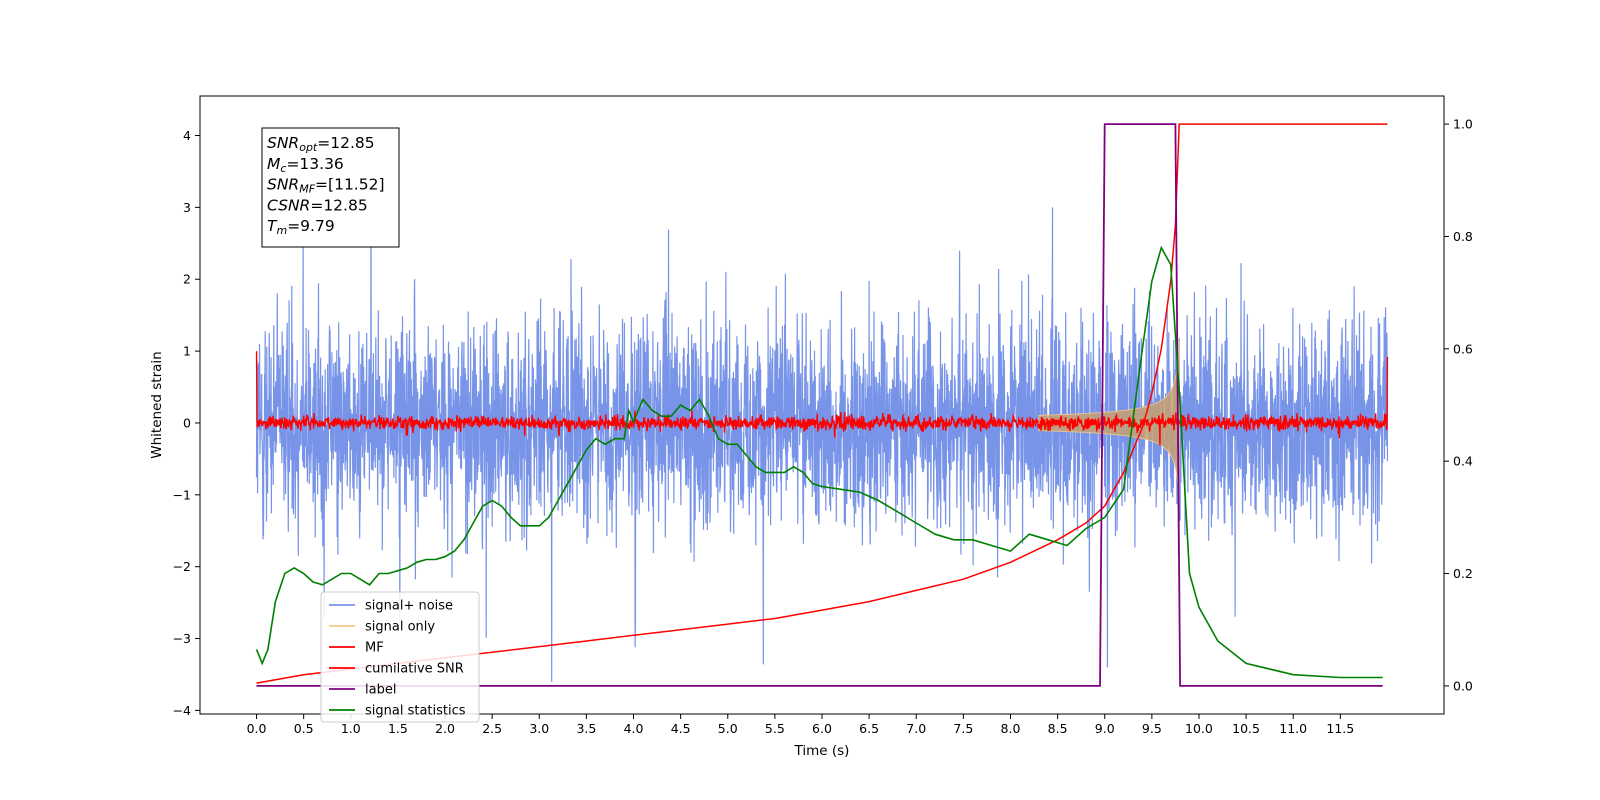  What do you see at coordinates (1463, 124) in the screenshot?
I see `y-right-tick-label: 1.0` at bounding box center [1463, 124].